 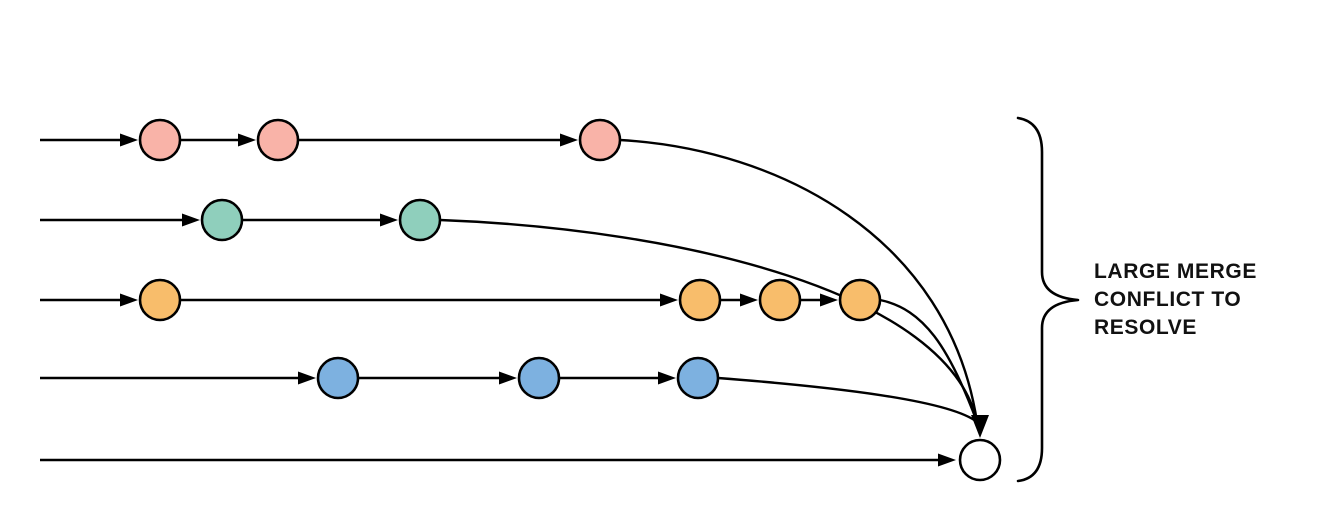 I want to click on merge-node, so click(x=980, y=460).